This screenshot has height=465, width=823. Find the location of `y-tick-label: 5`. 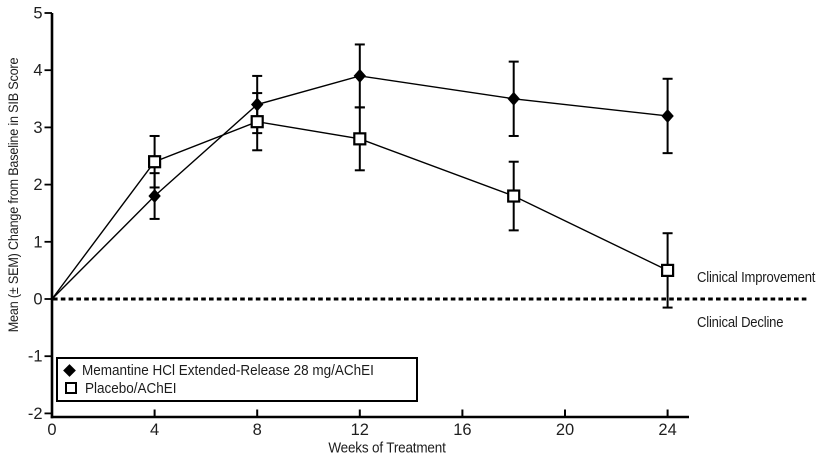

y-tick-label: 5 is located at coordinates (37, 14).